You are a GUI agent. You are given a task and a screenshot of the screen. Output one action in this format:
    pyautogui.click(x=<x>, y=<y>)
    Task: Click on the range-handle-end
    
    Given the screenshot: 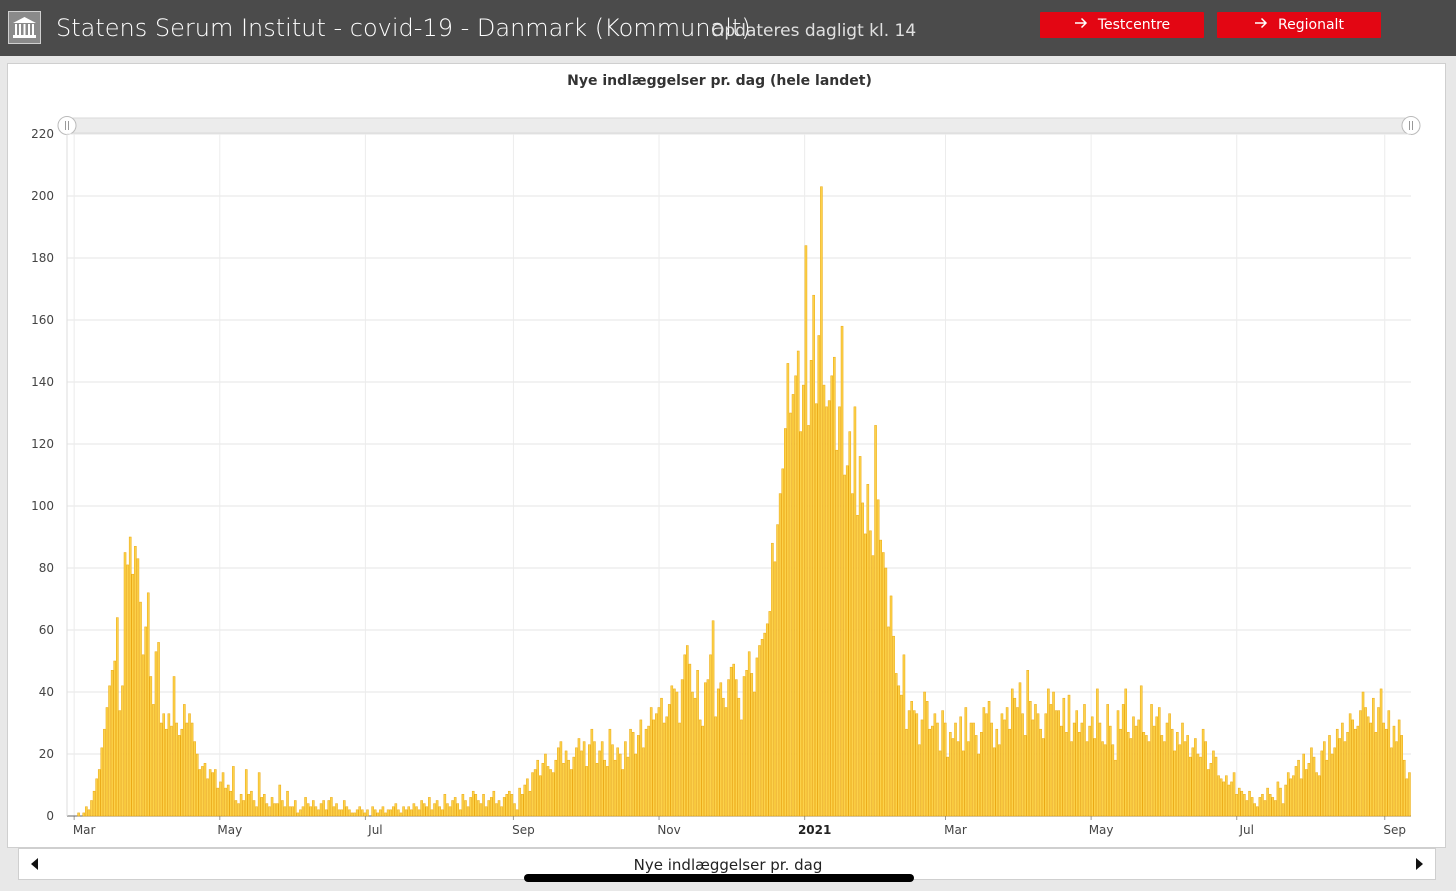 What is the action you would take?
    pyautogui.click(x=1411, y=125)
    